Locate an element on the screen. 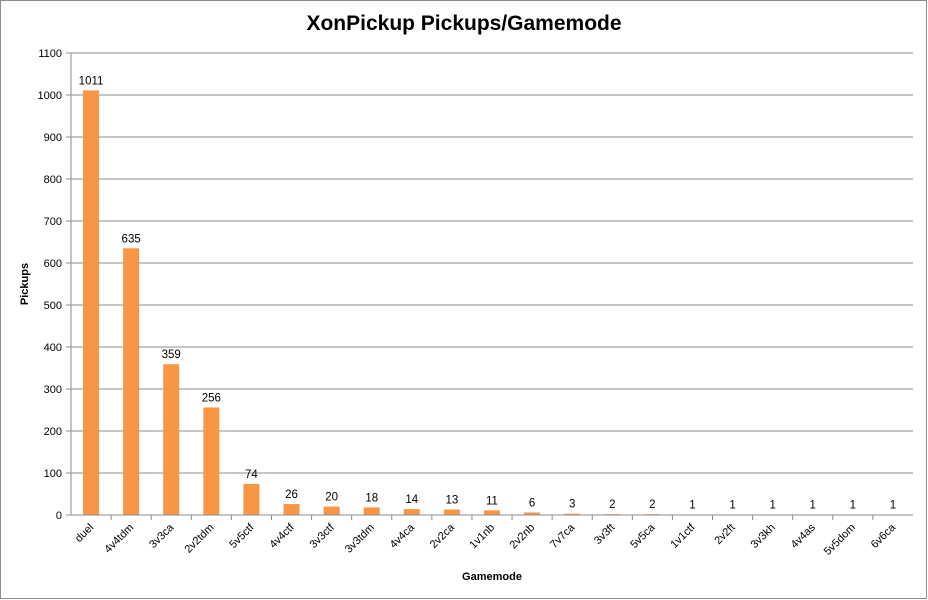 Image resolution: width=928 pixels, height=600 pixels. y-tick-label: 1100 is located at coordinates (50, 54).